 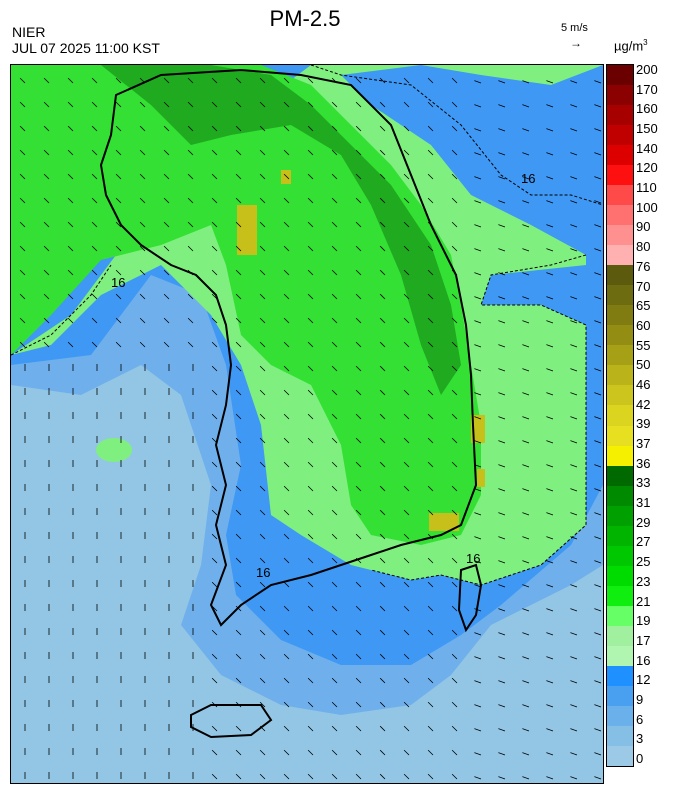 What do you see at coordinates (643, 640) in the screenshot?
I see `legend-label: 17` at bounding box center [643, 640].